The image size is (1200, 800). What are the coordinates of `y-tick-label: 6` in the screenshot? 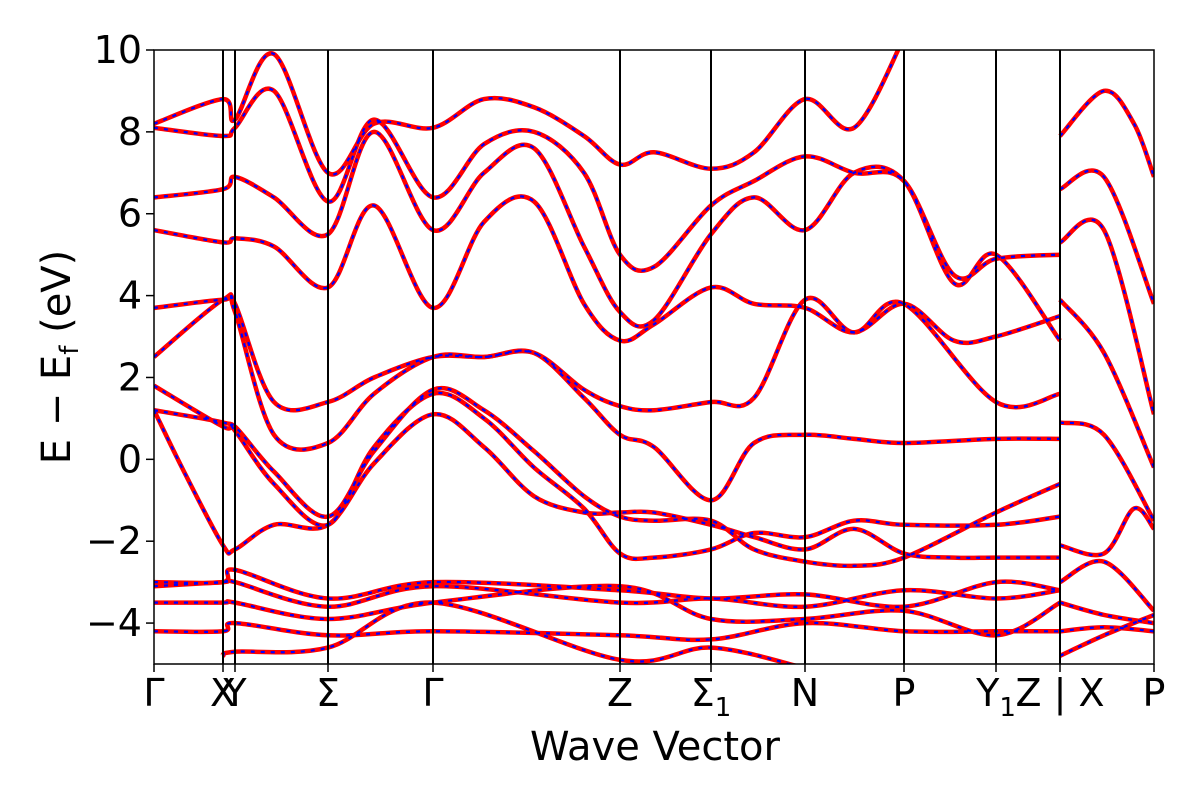 It's located at (130, 214).